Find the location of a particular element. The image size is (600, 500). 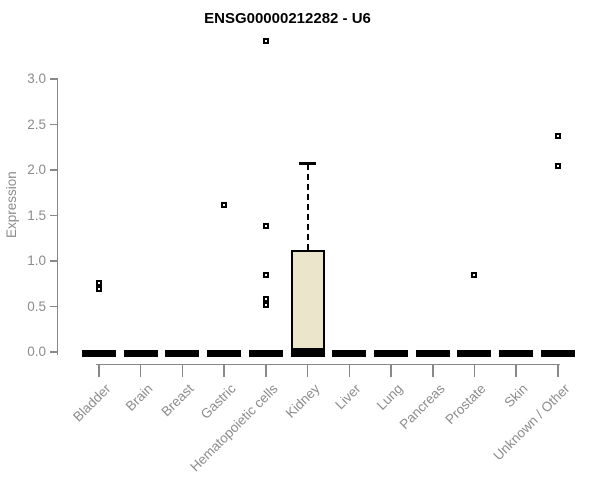

chart-title: ENSG00000212282 - U6 is located at coordinates (287, 18).